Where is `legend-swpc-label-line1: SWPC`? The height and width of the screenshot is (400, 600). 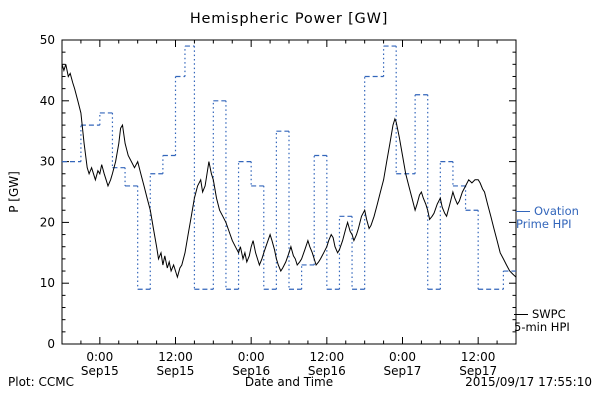
legend-swpc-label-line1: SWPC is located at coordinates (549, 314).